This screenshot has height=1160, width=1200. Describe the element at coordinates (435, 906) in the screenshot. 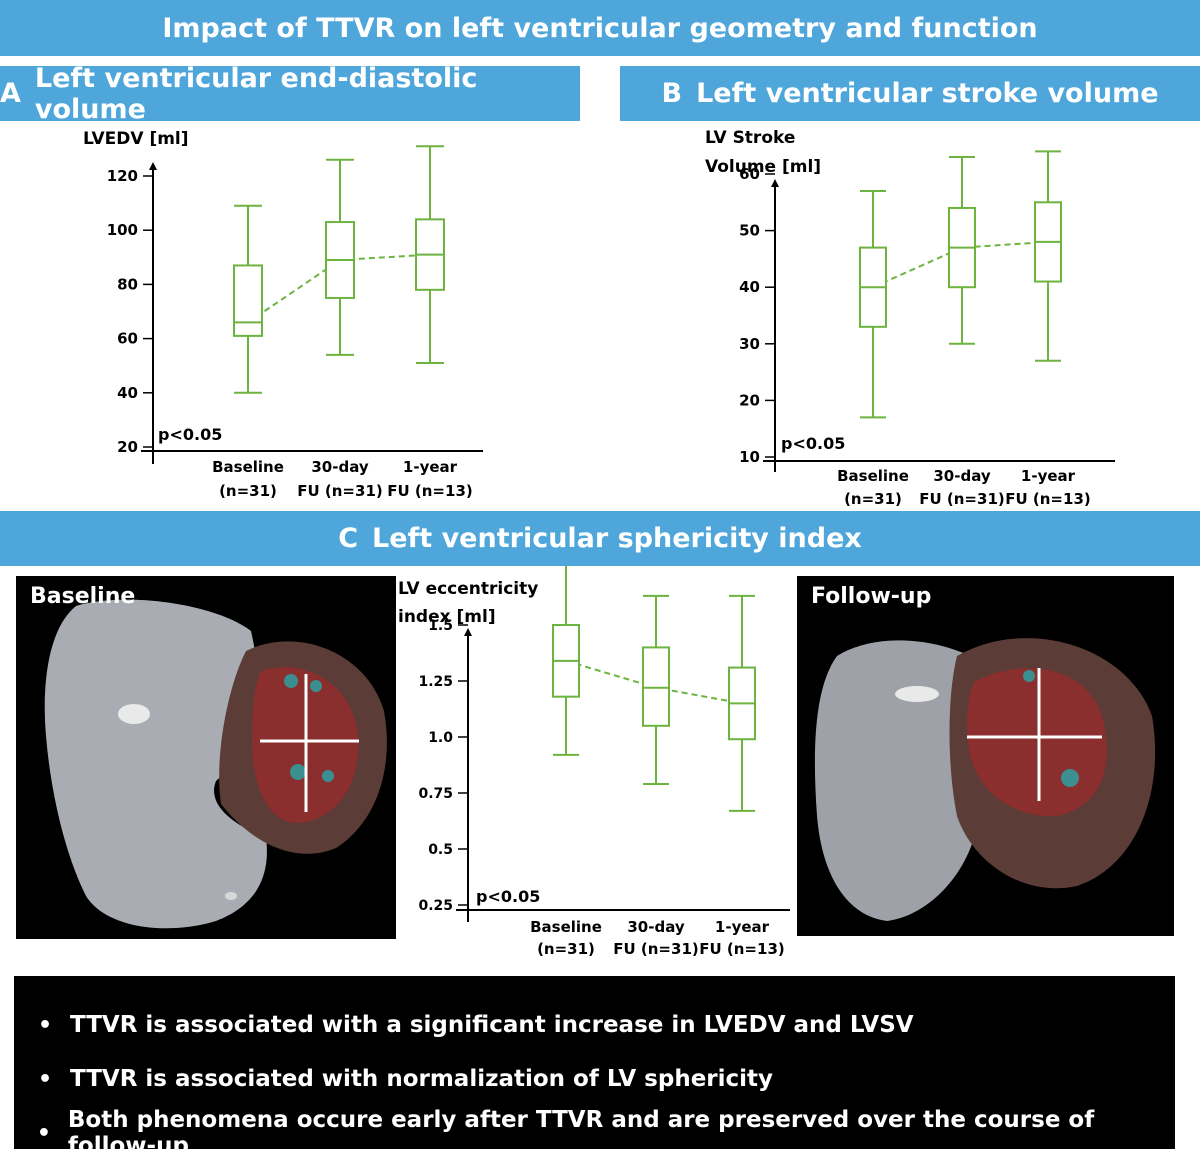

I see `y-tick-label: 0.25` at that location.